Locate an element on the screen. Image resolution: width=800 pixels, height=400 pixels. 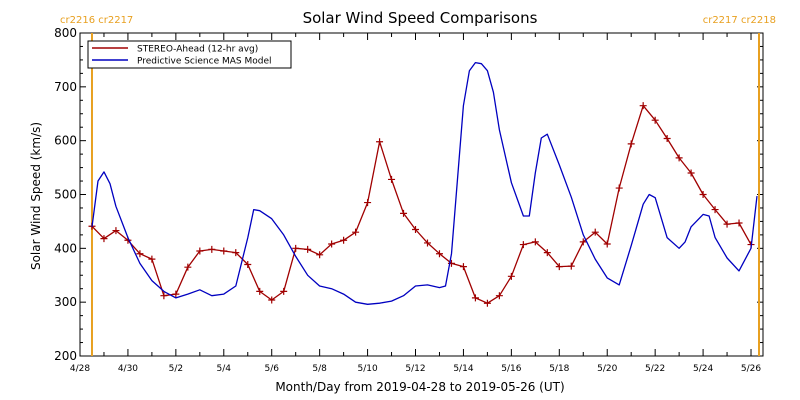
x-tick-label: 5/14 is located at coordinates (463, 369).